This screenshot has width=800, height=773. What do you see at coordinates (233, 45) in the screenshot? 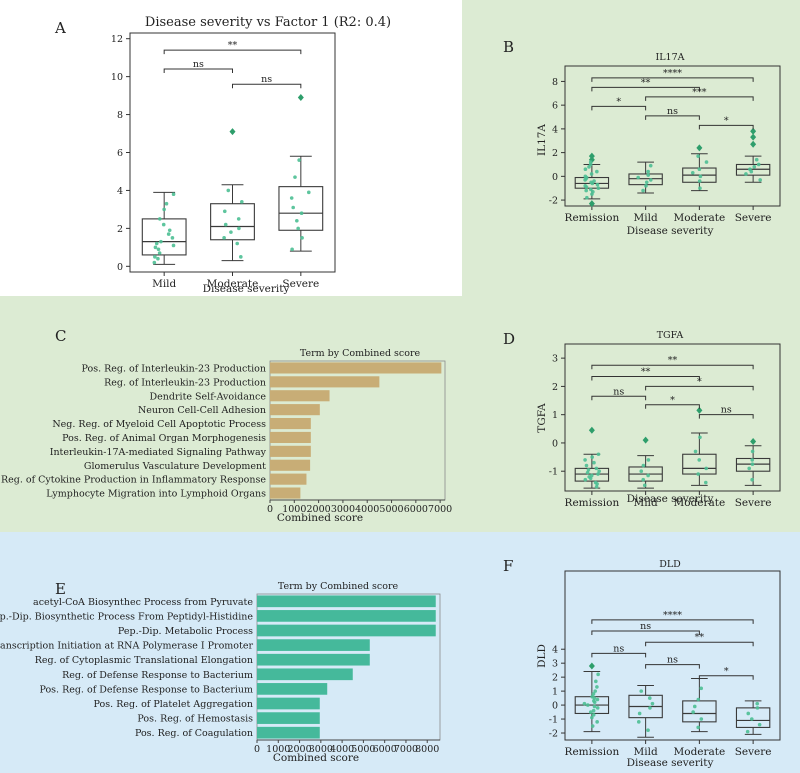
I see `chart-a-significance-label: **` at bounding box center [233, 45].